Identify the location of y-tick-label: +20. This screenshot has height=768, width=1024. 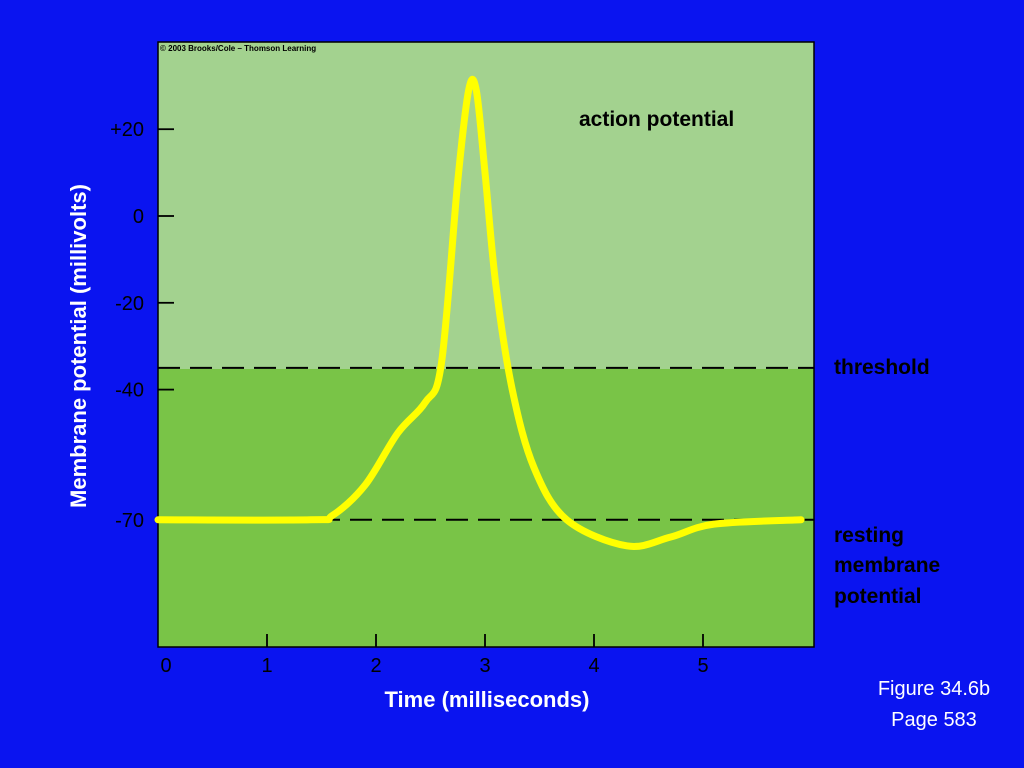
(127, 130).